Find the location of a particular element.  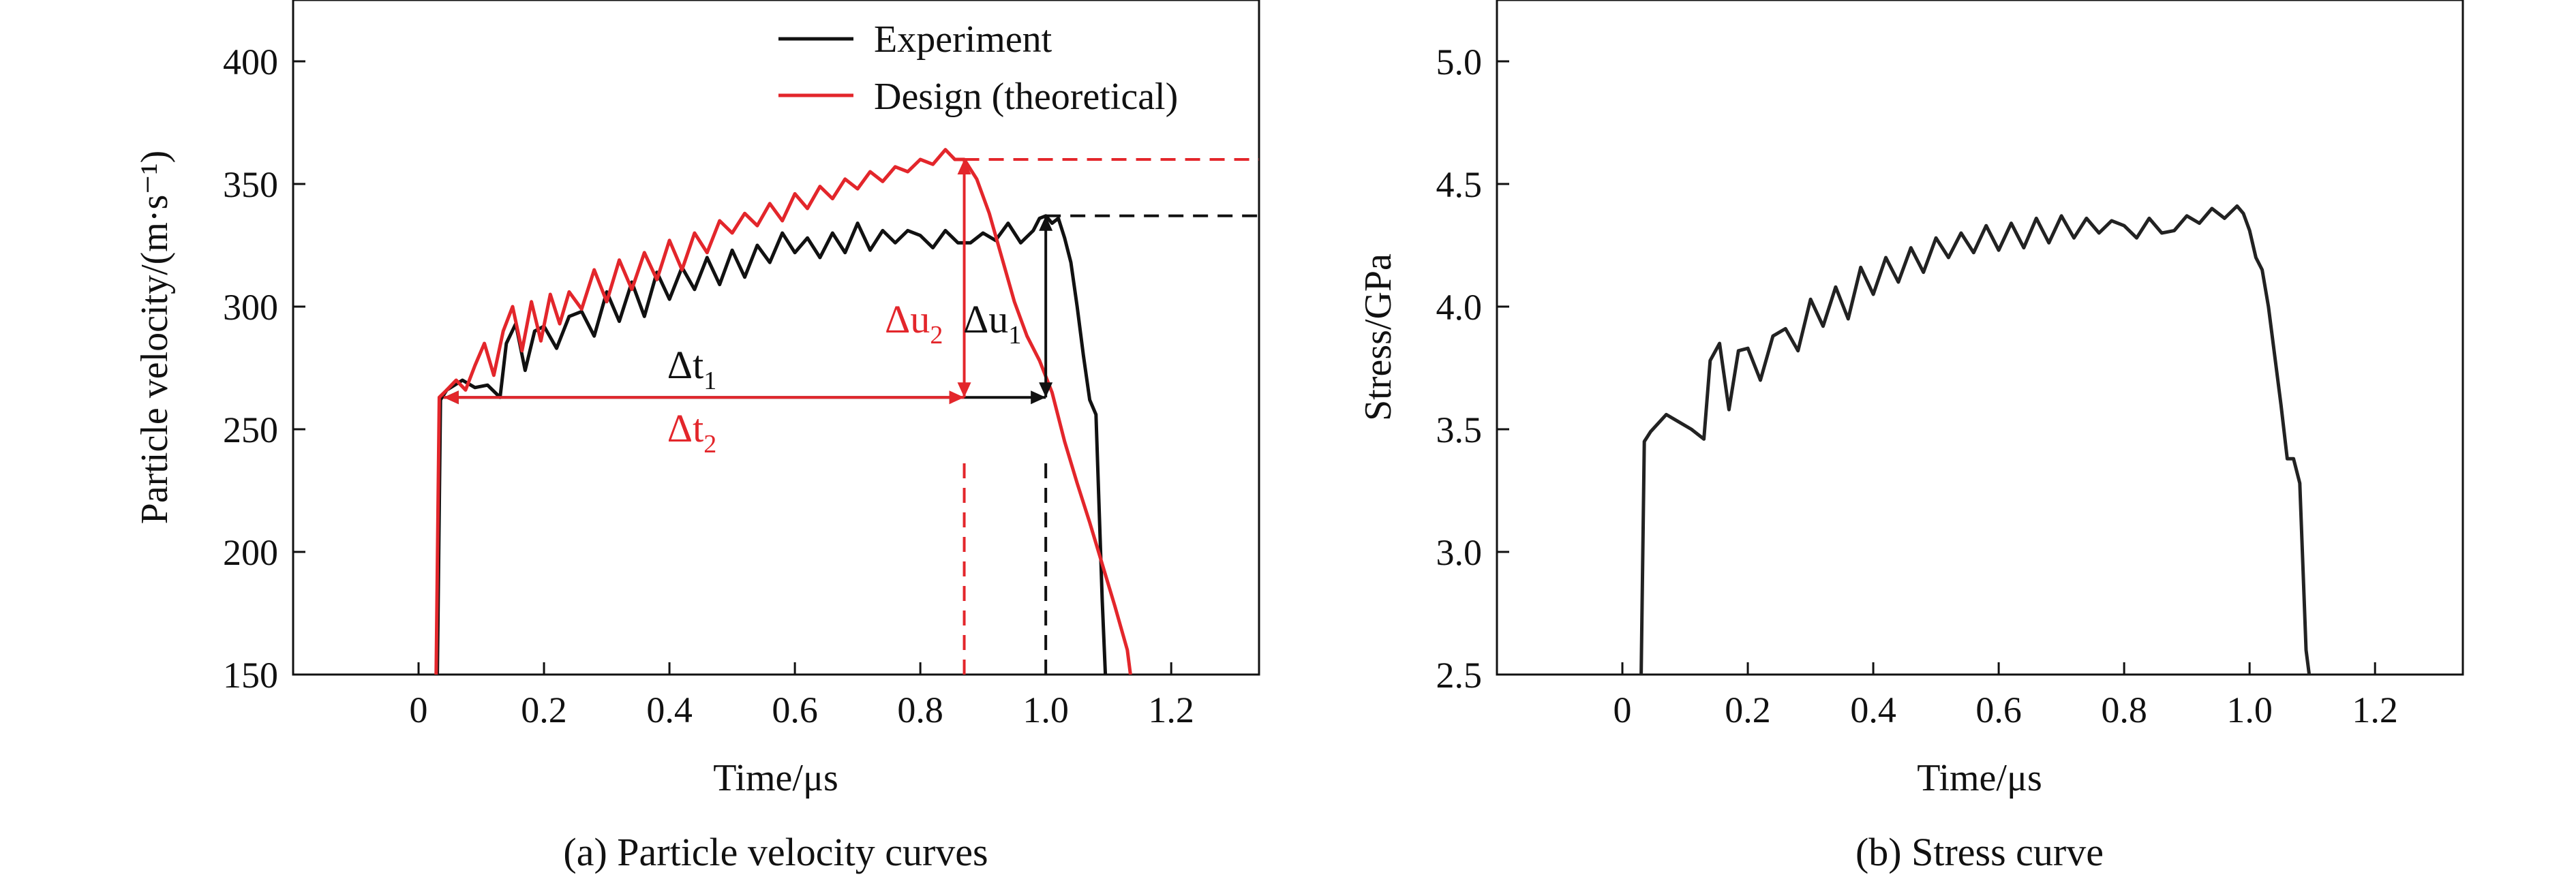

panel-a-y-axis-label: Particle velocity/(m·s⁻¹) is located at coordinates (155, 338).